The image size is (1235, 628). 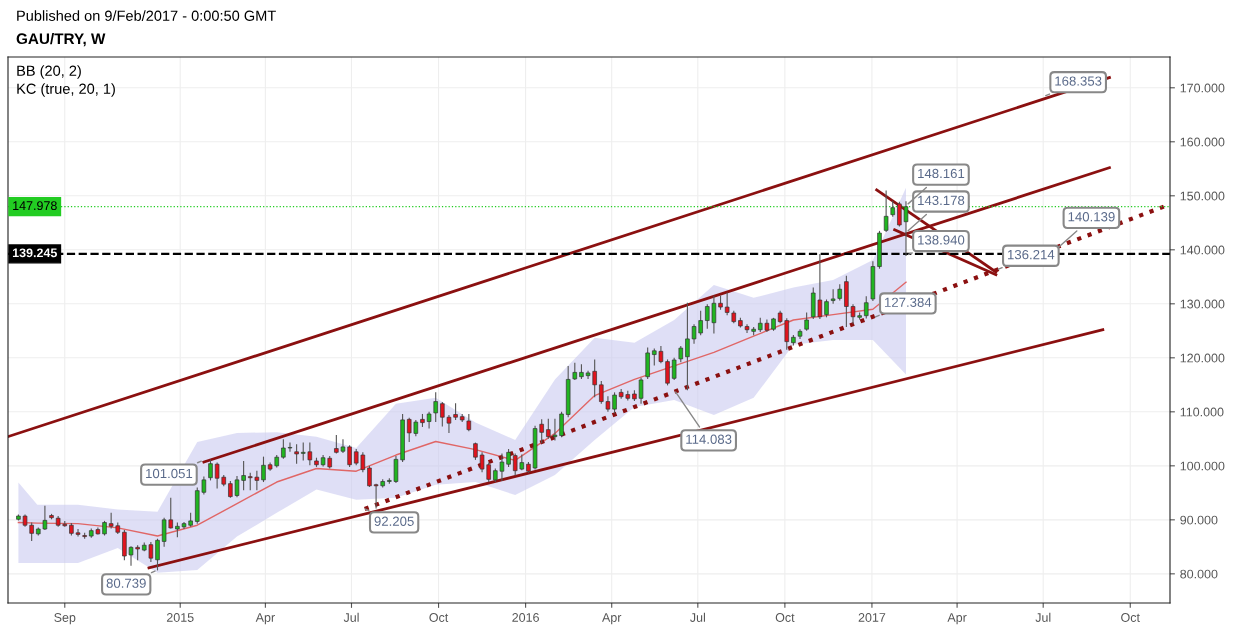 What do you see at coordinates (941, 173) in the screenshot?
I see `annotation: 148.161` at bounding box center [941, 173].